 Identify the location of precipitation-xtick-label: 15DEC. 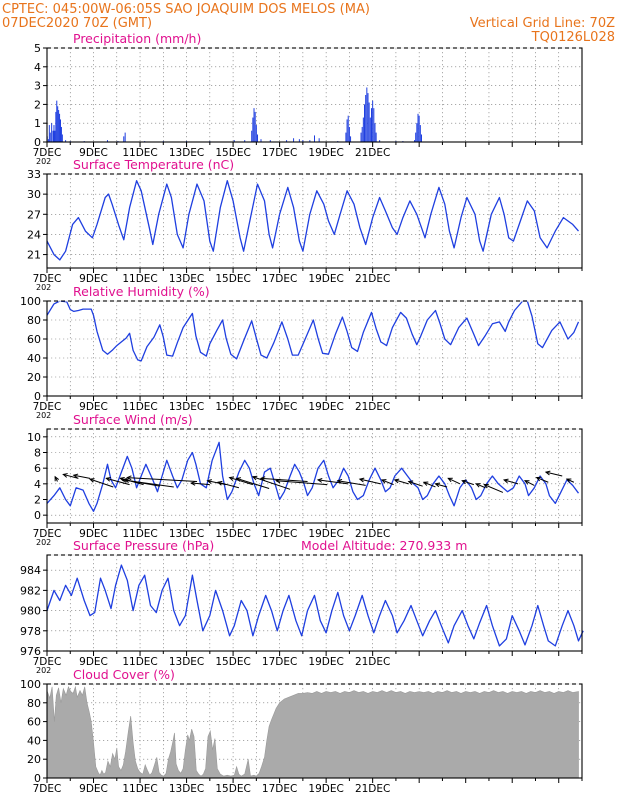
(232, 153).